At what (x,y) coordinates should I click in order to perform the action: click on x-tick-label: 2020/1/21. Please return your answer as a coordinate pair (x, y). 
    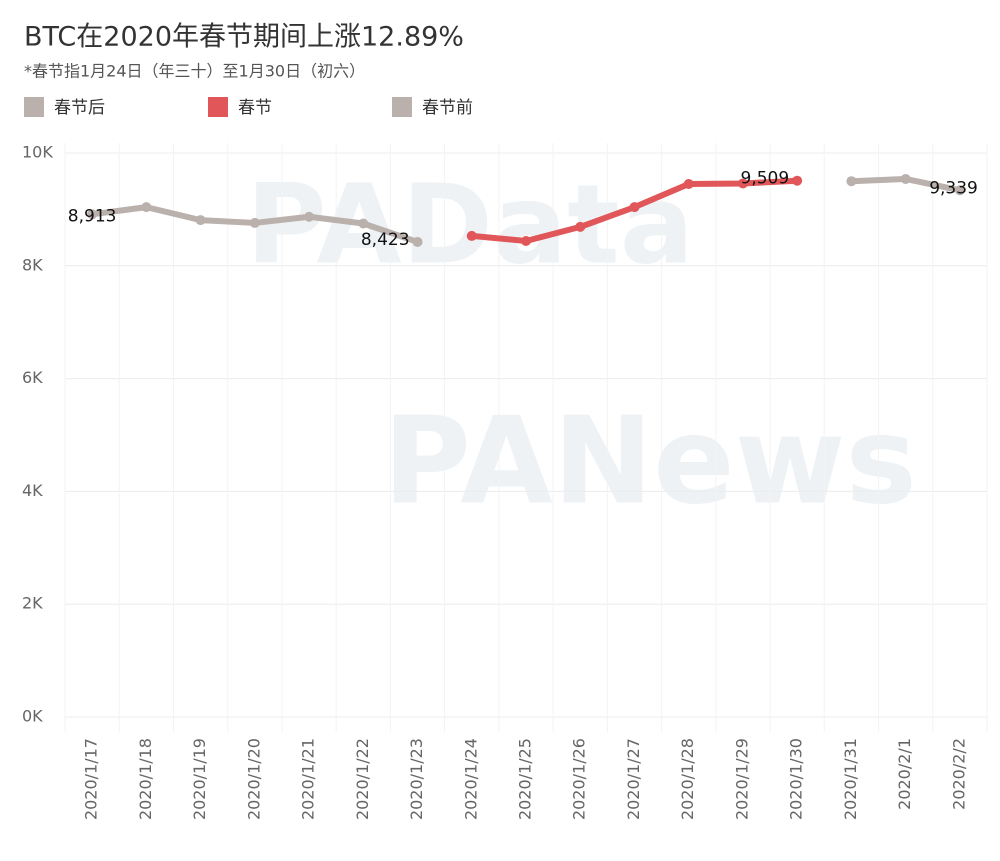
    Looking at the image, I should click on (308, 779).